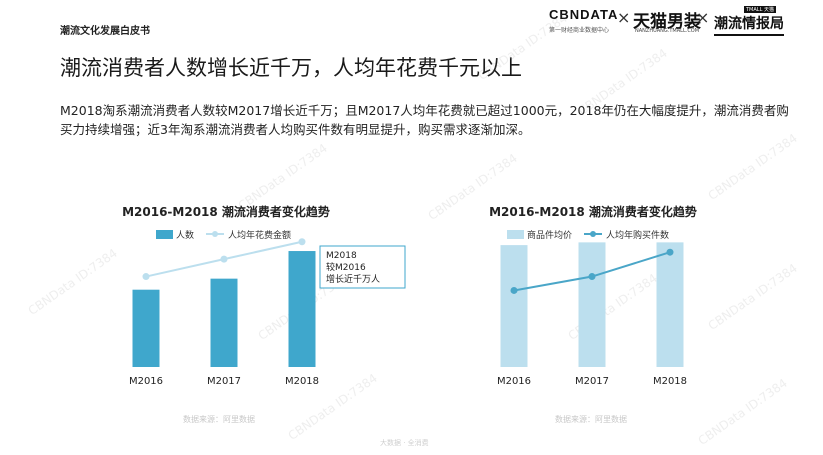 The width and height of the screenshot is (823, 455). What do you see at coordinates (346, 267) in the screenshot?
I see `annotation-line: 较M2016` at bounding box center [346, 267].